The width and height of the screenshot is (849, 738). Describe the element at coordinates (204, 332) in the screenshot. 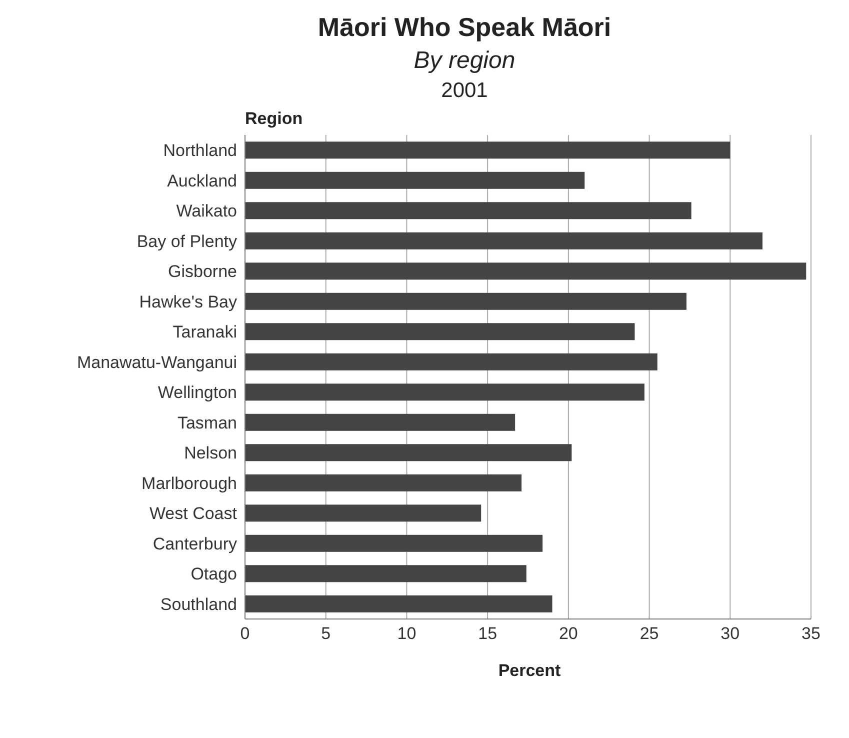

I see `y-tick-label: Taranaki` at that location.